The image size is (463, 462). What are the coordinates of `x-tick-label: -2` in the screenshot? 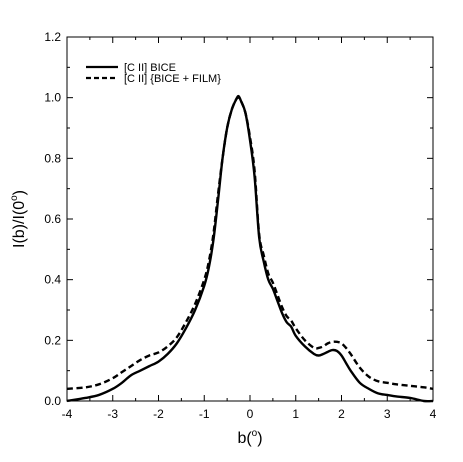 It's located at (158, 414).